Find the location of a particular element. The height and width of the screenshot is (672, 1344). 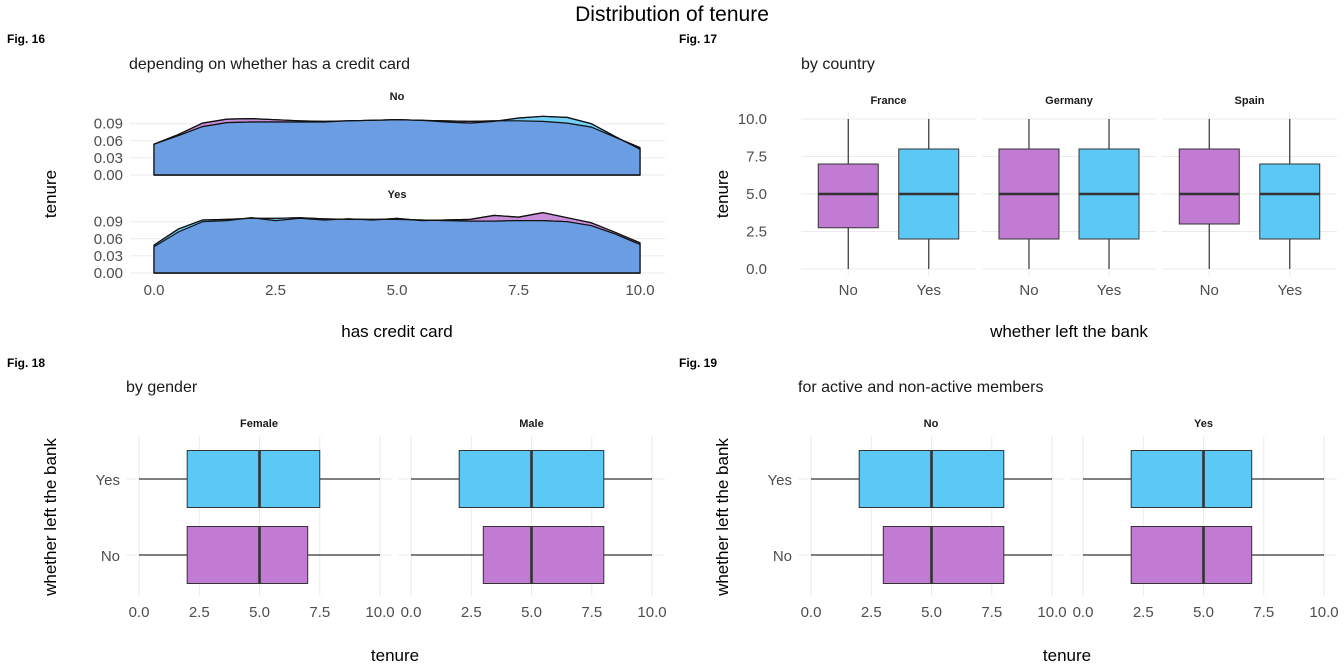

figure-label: Fig. 18 is located at coordinates (26, 363).